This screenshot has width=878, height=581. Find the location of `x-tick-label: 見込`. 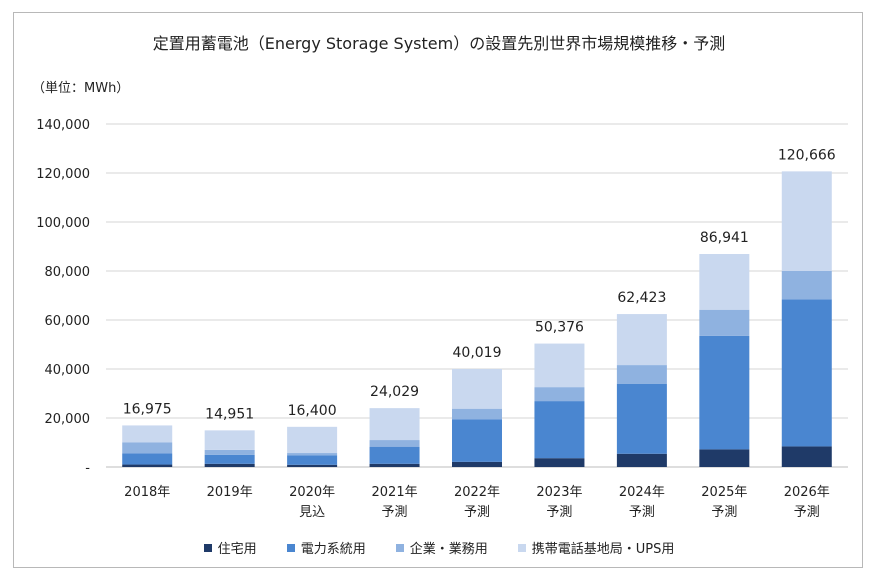

x-tick-label: 見込 is located at coordinates (312, 512).